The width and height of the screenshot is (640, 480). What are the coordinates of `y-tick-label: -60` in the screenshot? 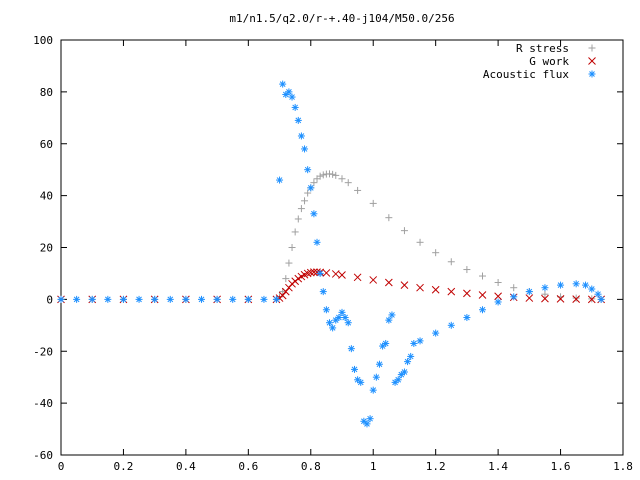 It's located at (43, 455).